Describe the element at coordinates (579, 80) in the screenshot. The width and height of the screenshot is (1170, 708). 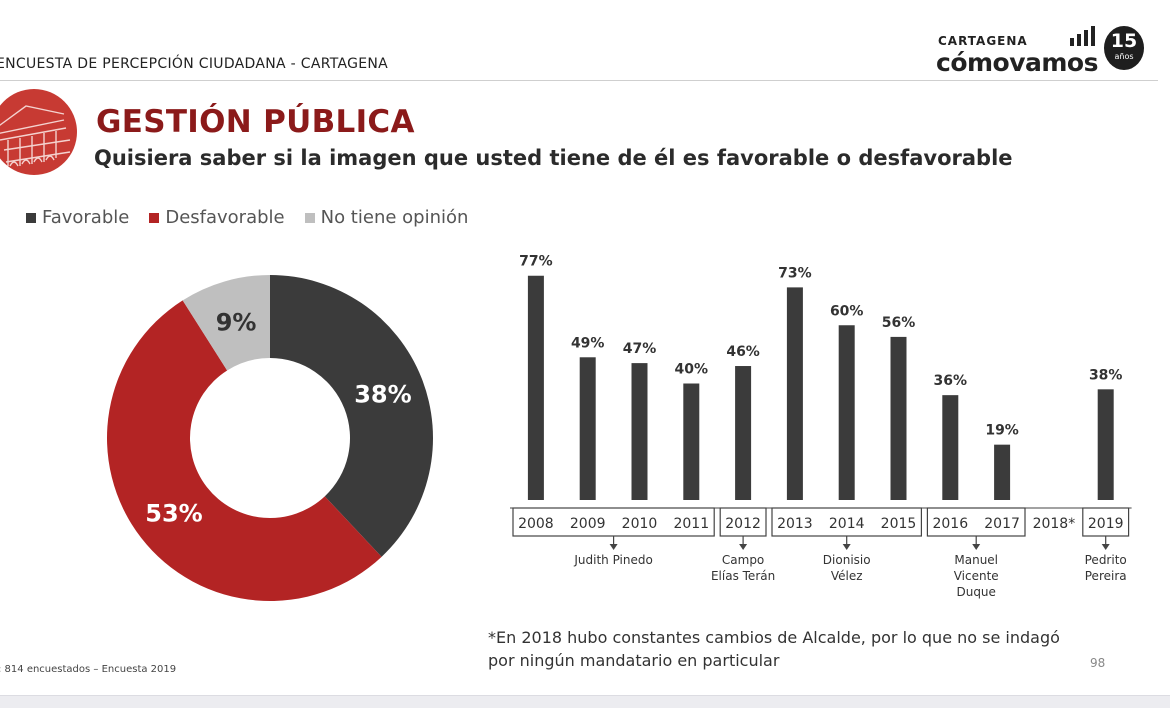
I see `header-divider` at that location.